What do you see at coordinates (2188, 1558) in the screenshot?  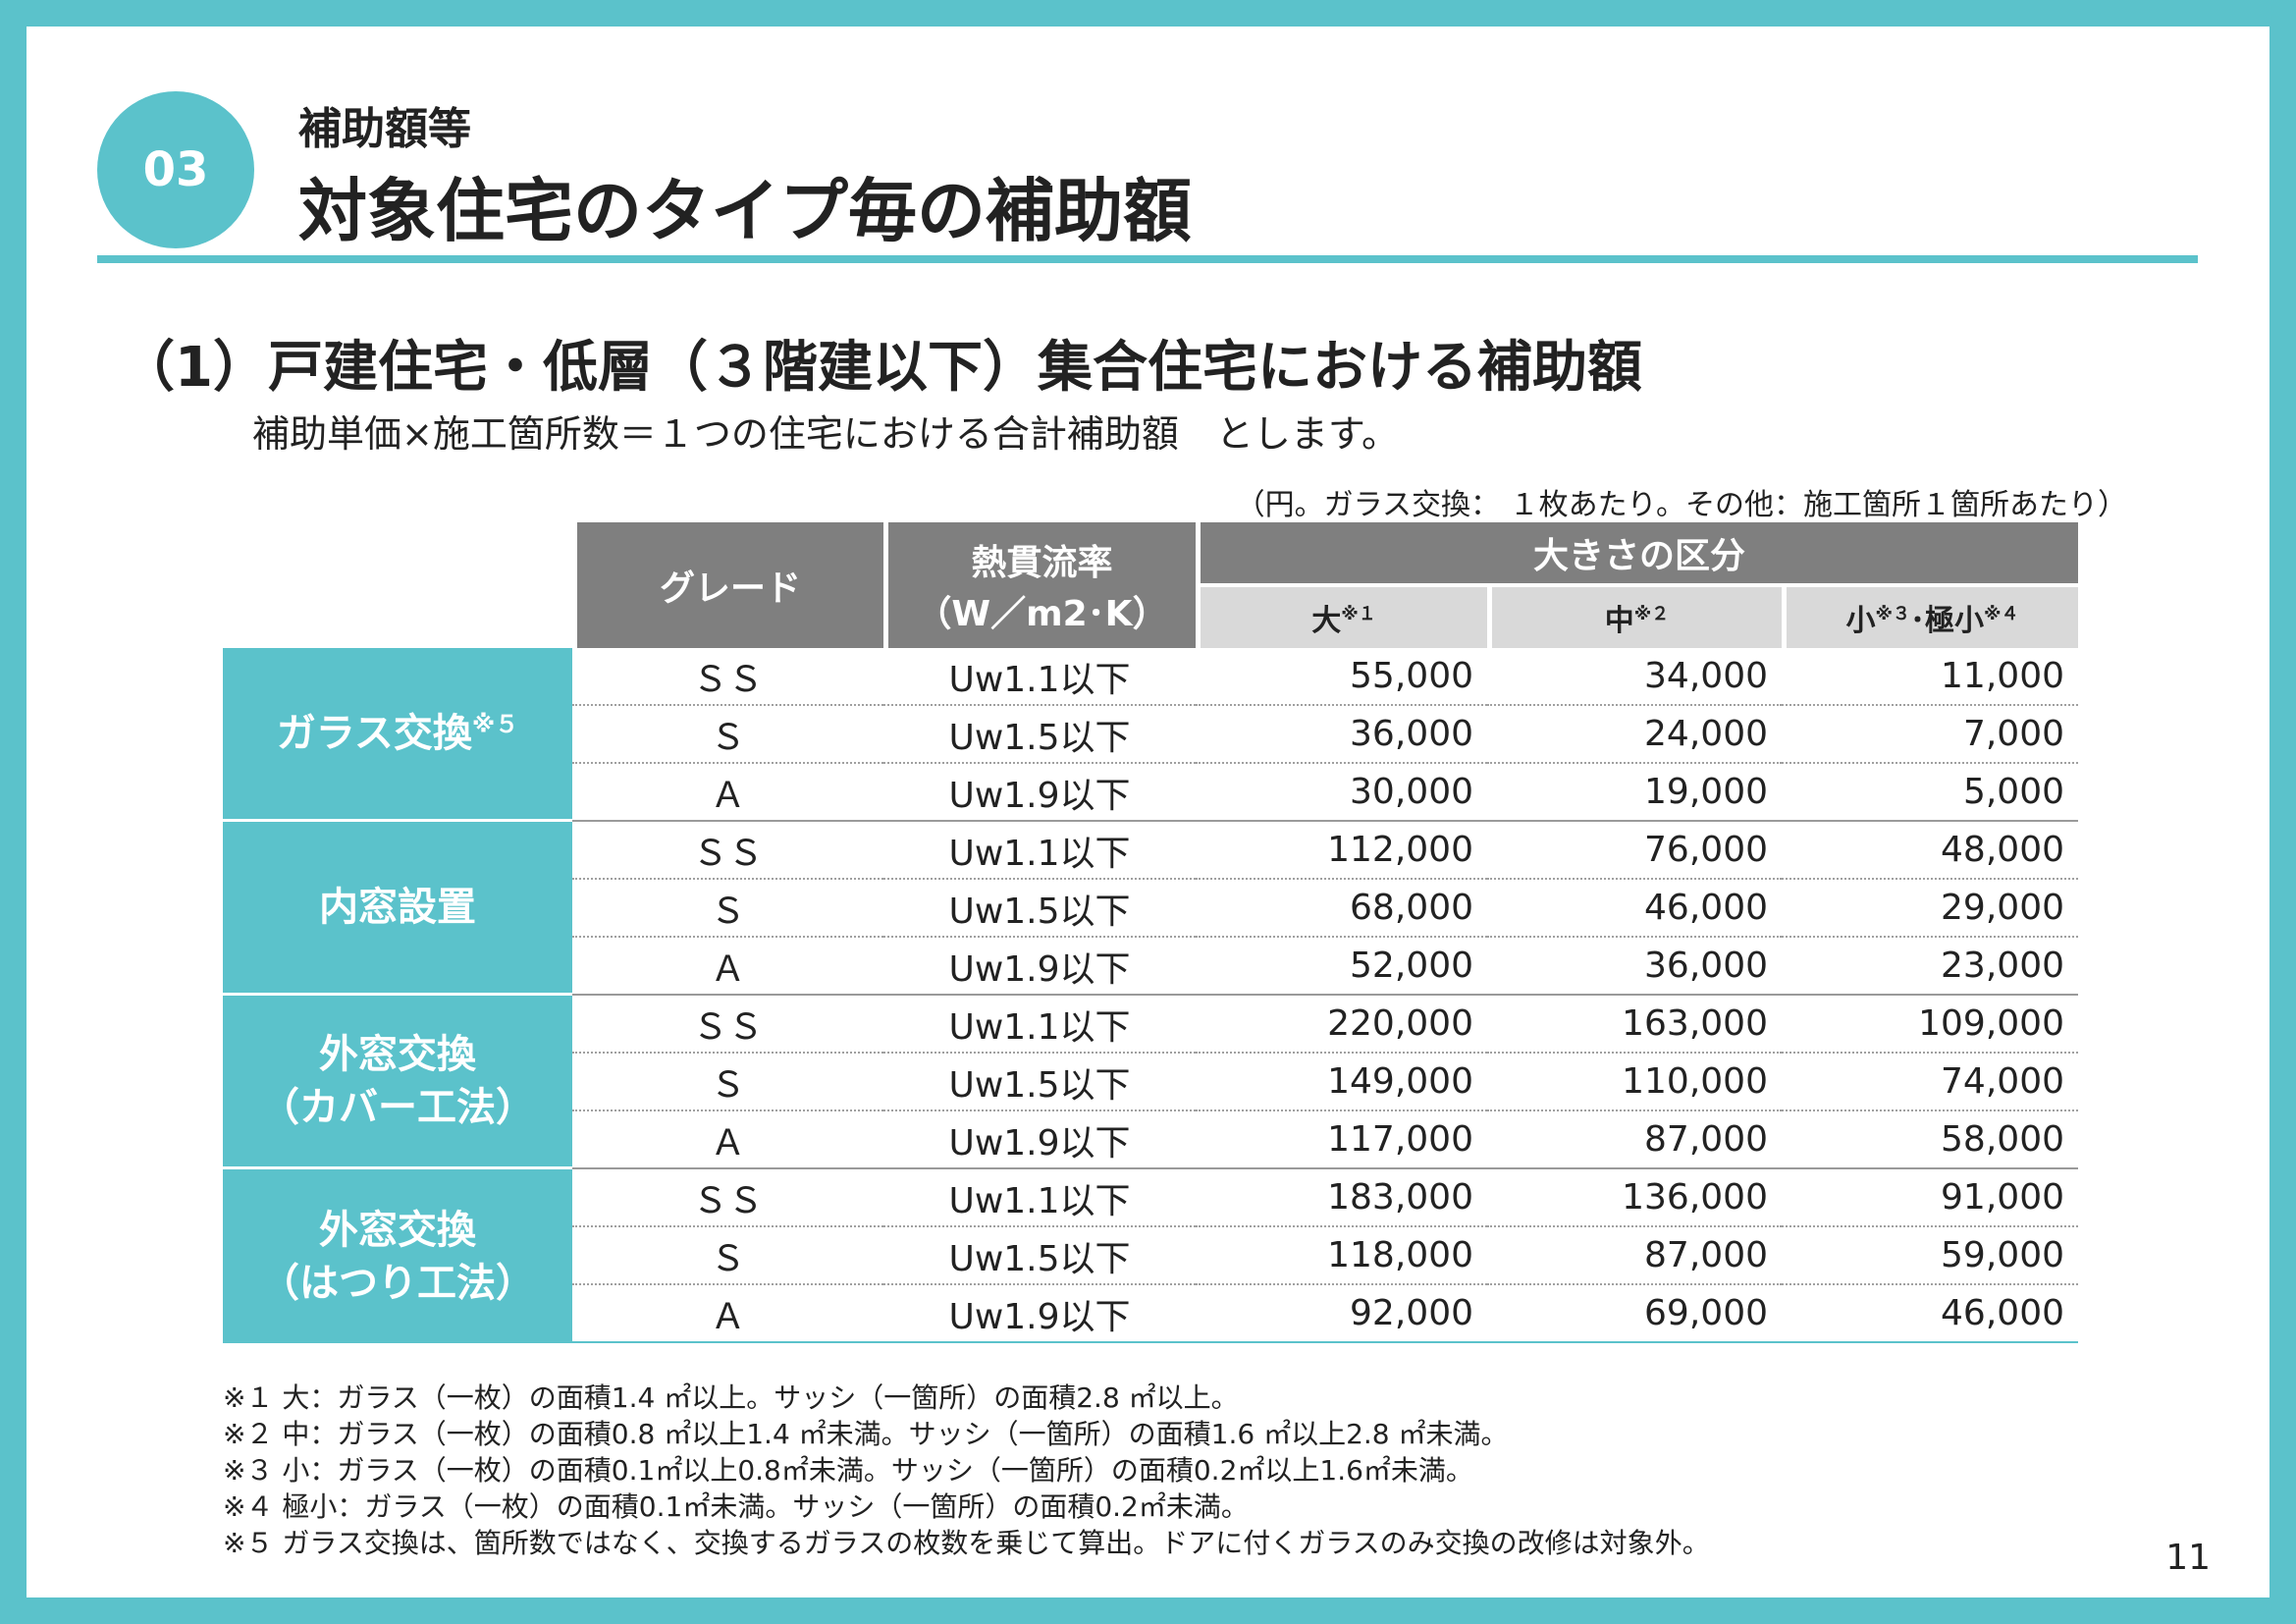 I see `page-number: 11` at bounding box center [2188, 1558].